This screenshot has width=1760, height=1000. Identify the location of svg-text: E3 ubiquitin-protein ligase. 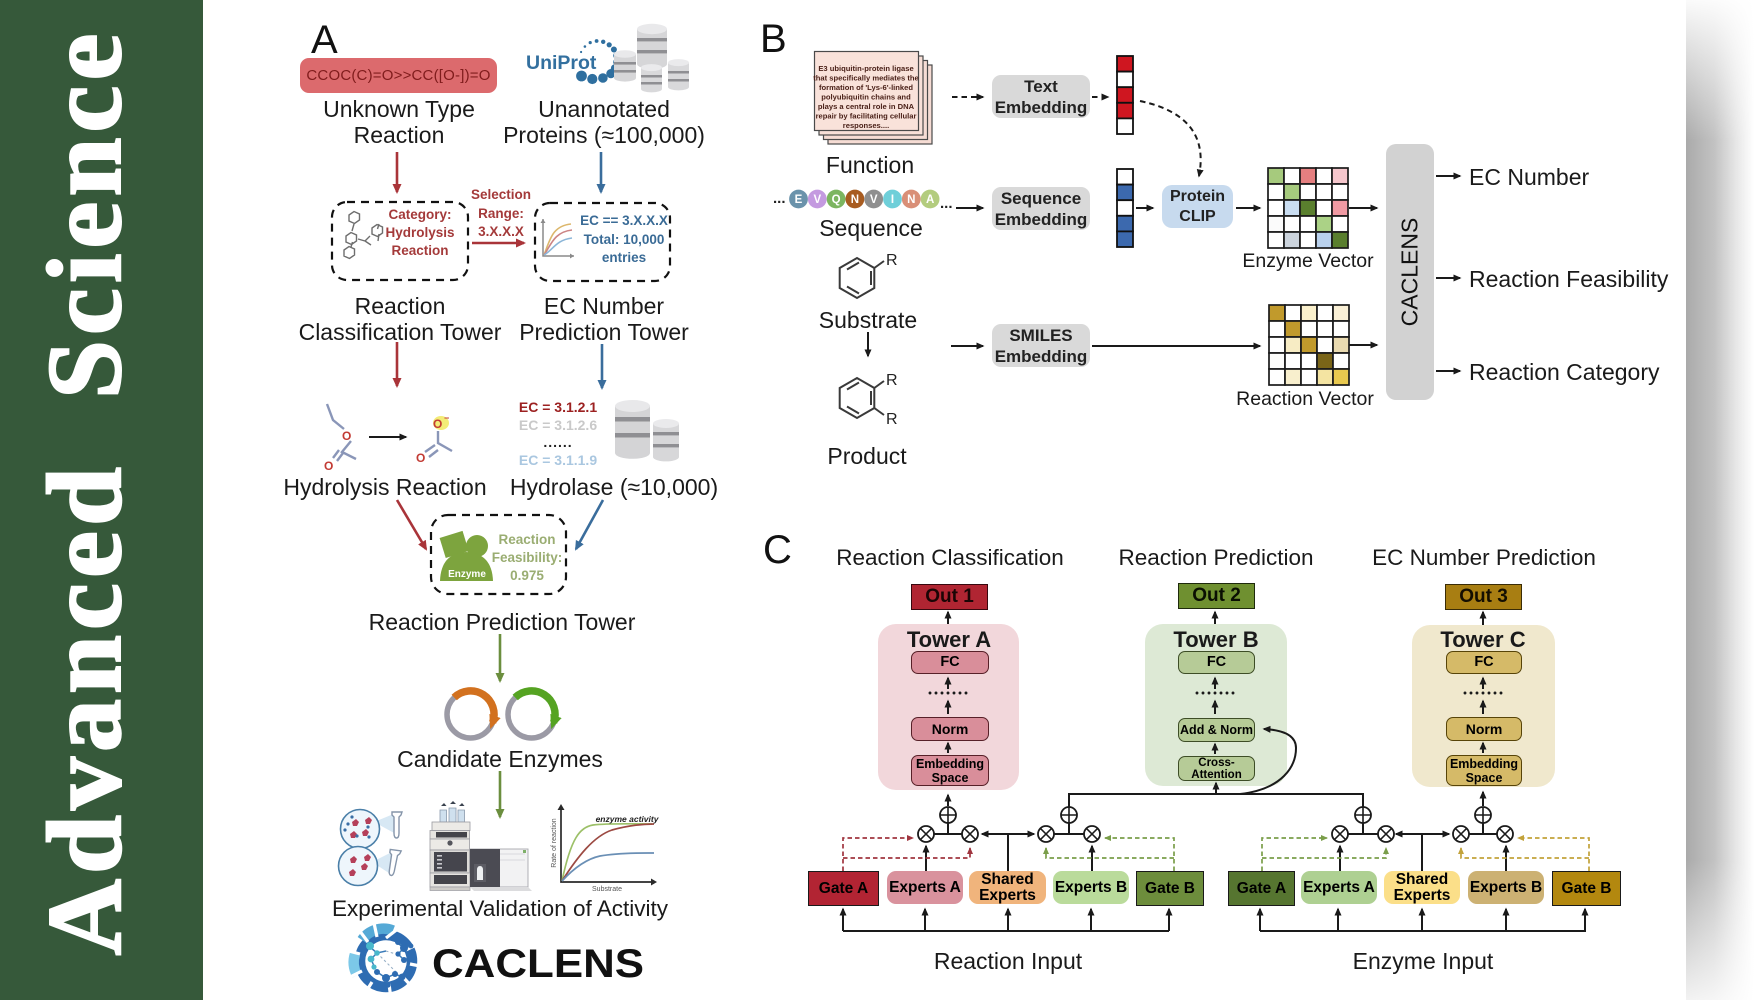
(865, 68).